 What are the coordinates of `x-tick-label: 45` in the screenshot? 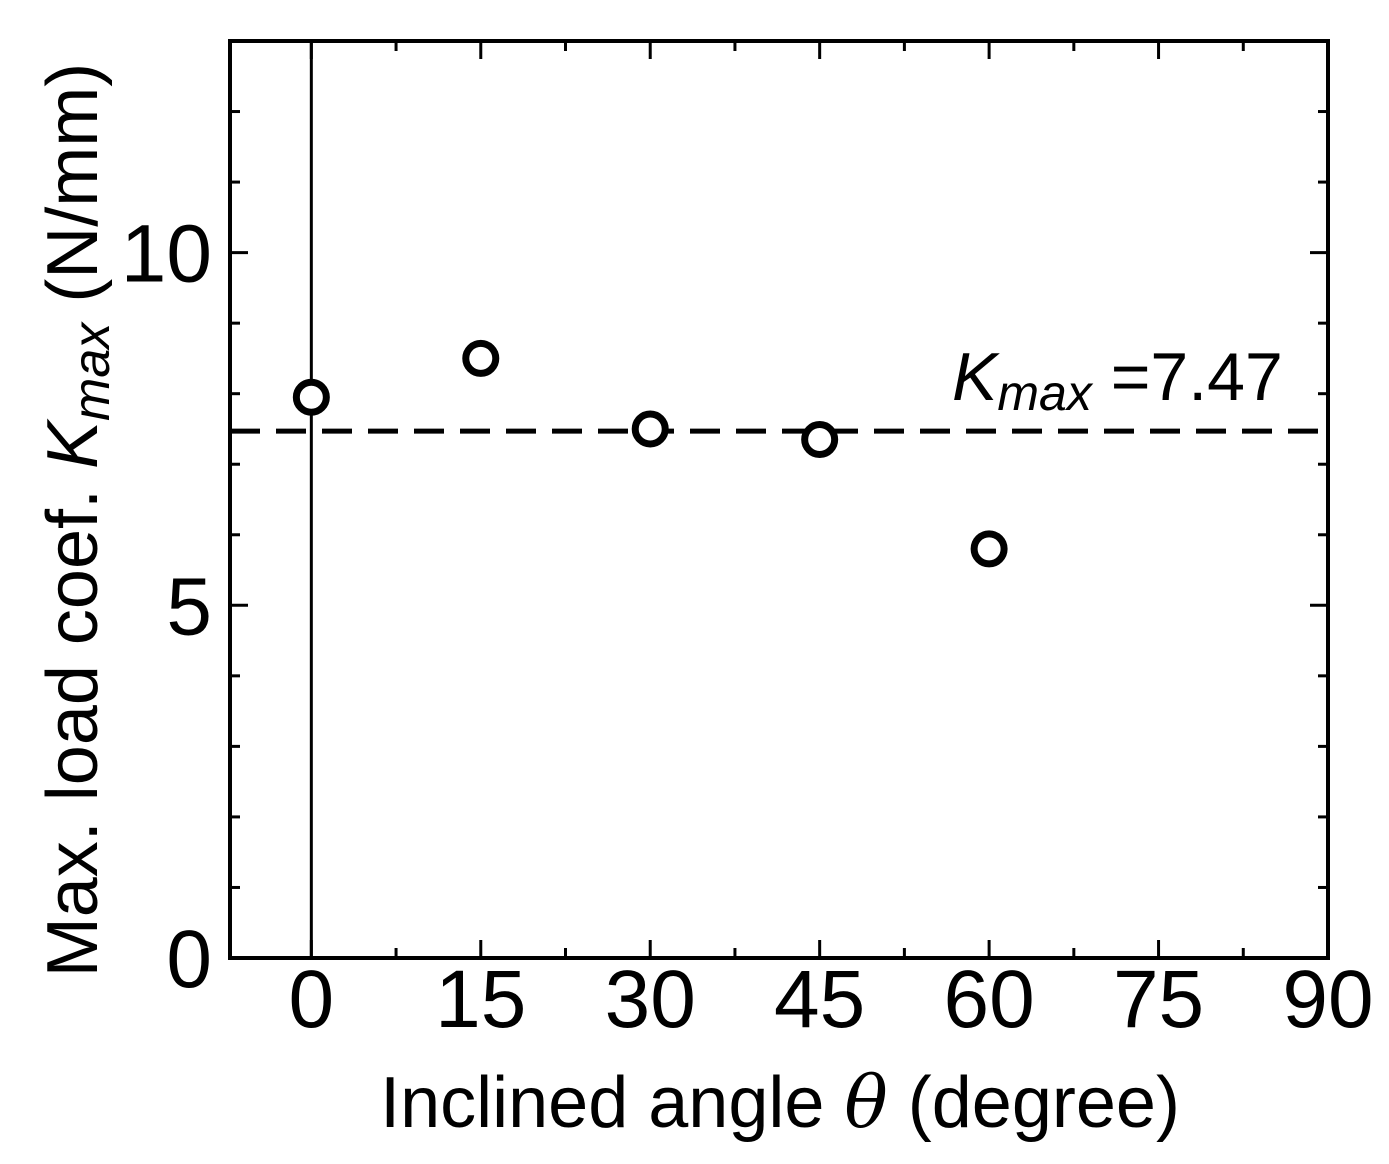 It's located at (819, 999).